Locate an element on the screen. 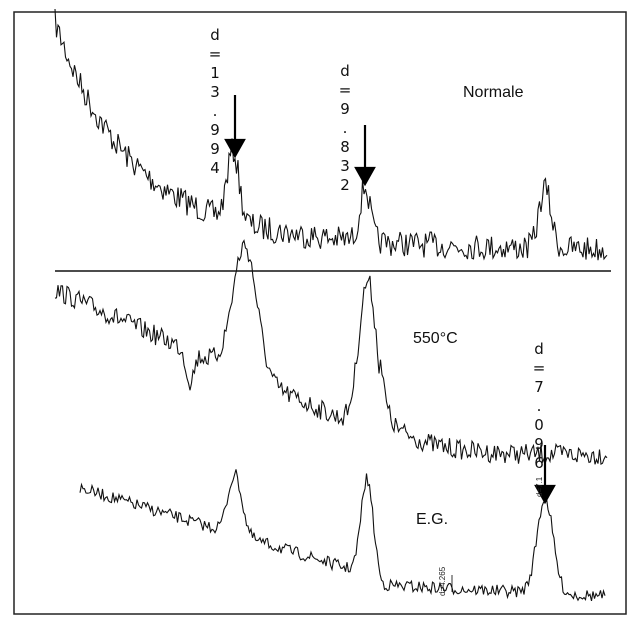 Image resolution: width=637 pixels, height=628 pixels. peak-label: d=13.994 is located at coordinates (215, 102).